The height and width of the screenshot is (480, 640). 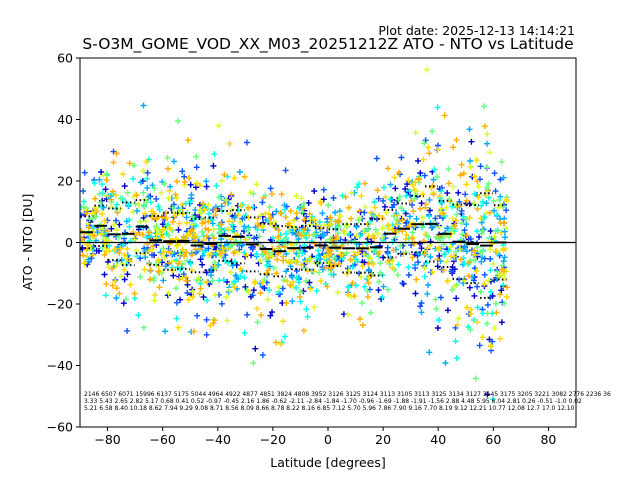 What do you see at coordinates (60, 365) in the screenshot?
I see `y-tick-label: −40` at bounding box center [60, 365].